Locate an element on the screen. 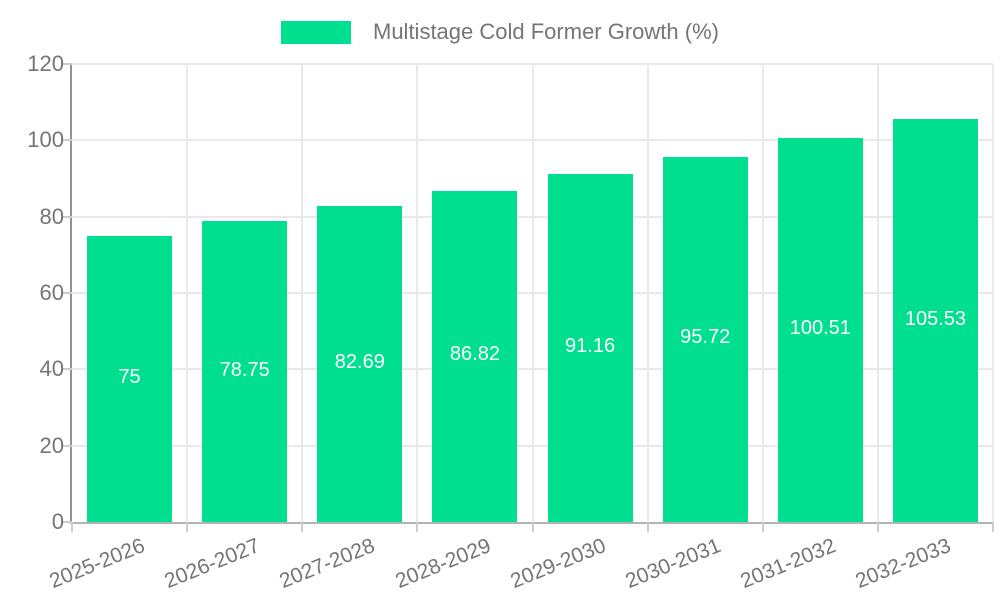  y-tick-label: 40 is located at coordinates (51, 369).